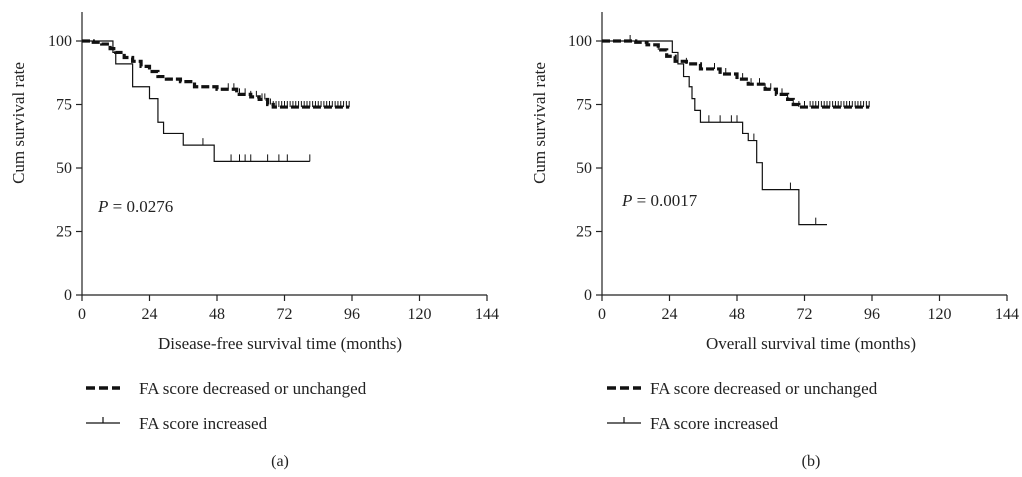  What do you see at coordinates (940, 314) in the screenshot?
I see `x-tick-label-b-5: 120` at bounding box center [940, 314].